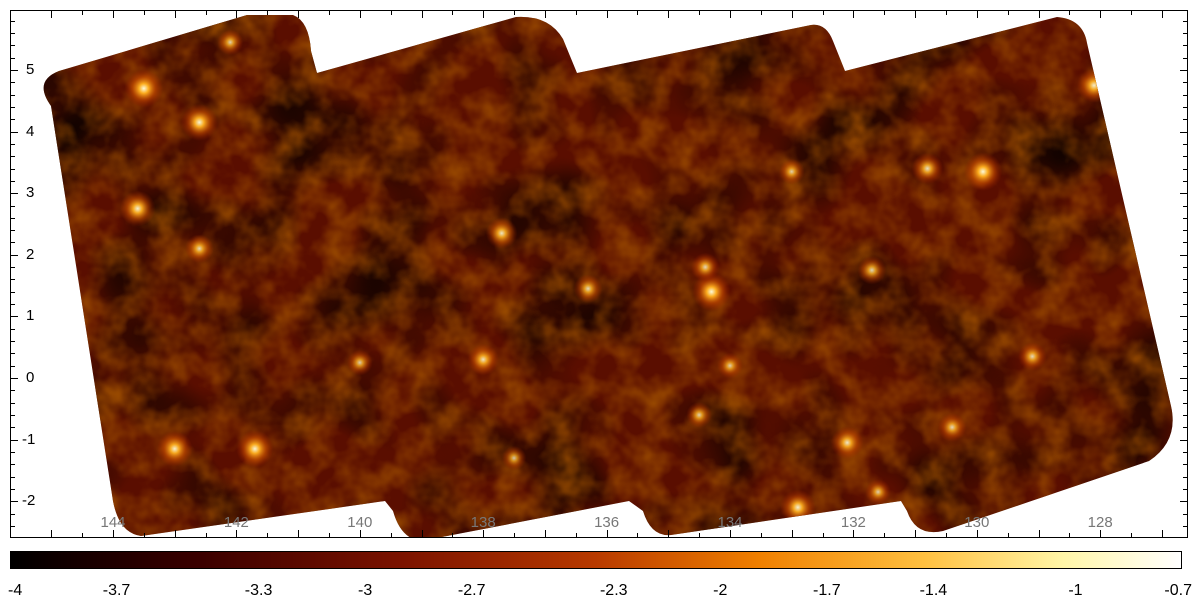 The width and height of the screenshot is (1200, 610). Describe the element at coordinates (30, 69) in the screenshot. I see `y-tick-label: 5` at that location.